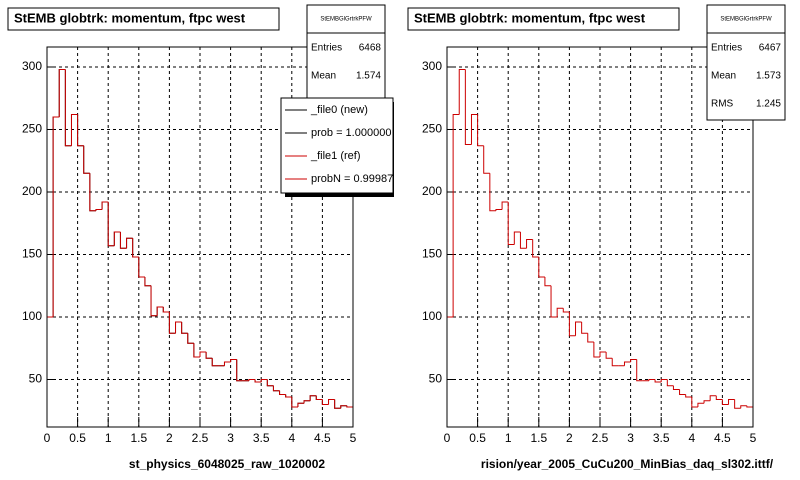 The width and height of the screenshot is (800, 480). Describe the element at coordinates (138, 438) in the screenshot. I see `x-tick-label: 1.5` at that location.